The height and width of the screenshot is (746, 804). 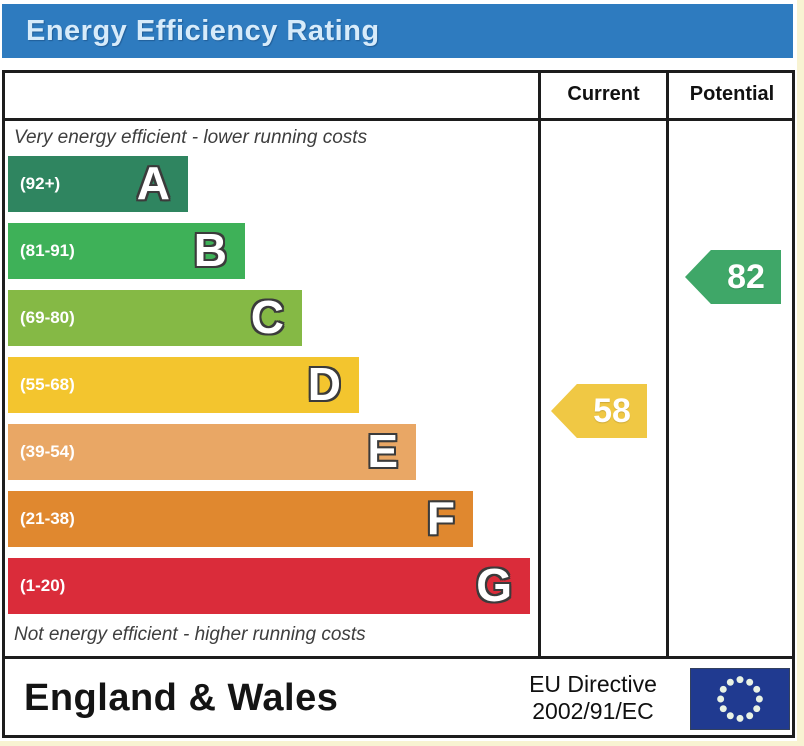 What do you see at coordinates (267, 317) in the screenshot?
I see `band-letter: C` at bounding box center [267, 317].